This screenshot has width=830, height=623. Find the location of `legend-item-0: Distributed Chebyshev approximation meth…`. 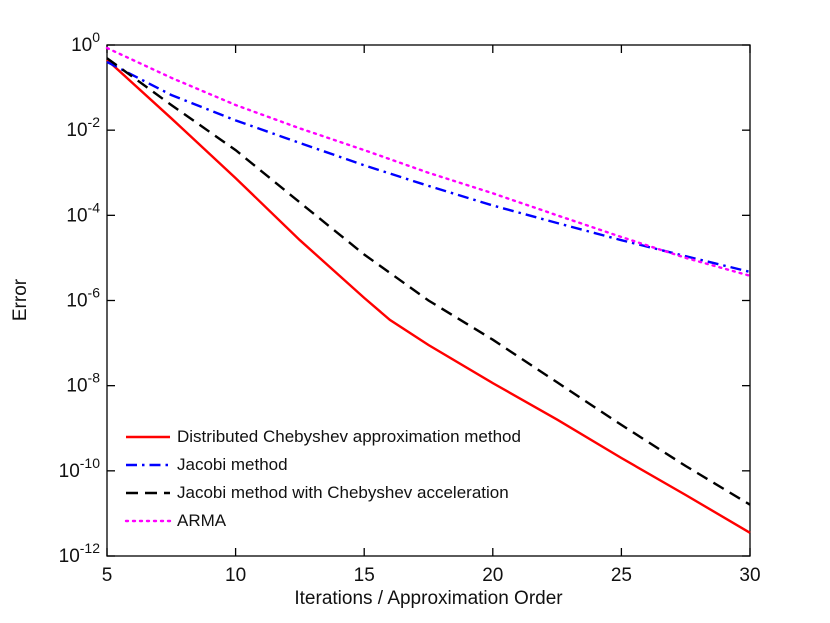

legend-item-0: Distributed Chebyshev approximation meth… is located at coordinates (322, 437).